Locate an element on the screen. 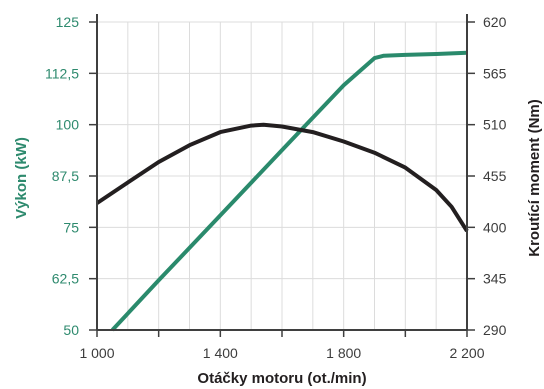  y-left-tick-label: 62,5 is located at coordinates (65, 279).